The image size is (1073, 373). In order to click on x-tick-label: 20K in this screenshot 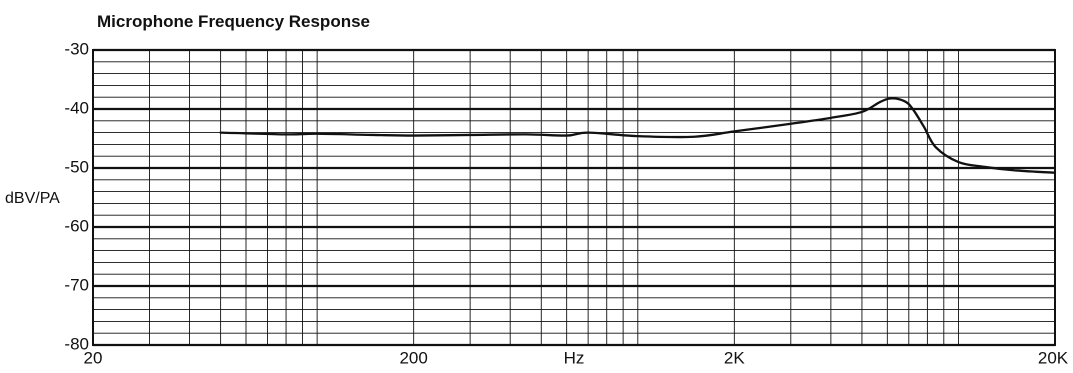, I will do `click(1053, 357)`.